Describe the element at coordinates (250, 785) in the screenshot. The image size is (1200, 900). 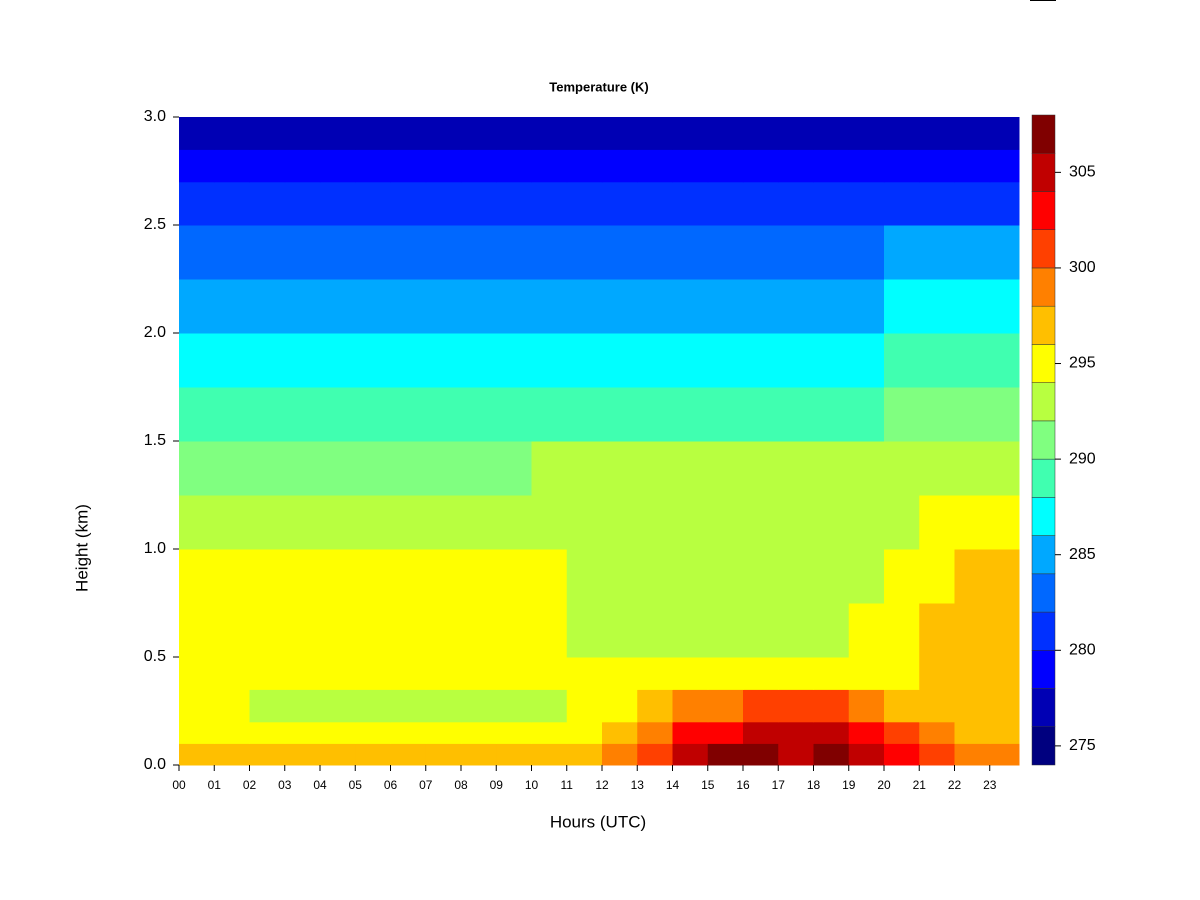
I see `x-tick-label: 02` at that location.